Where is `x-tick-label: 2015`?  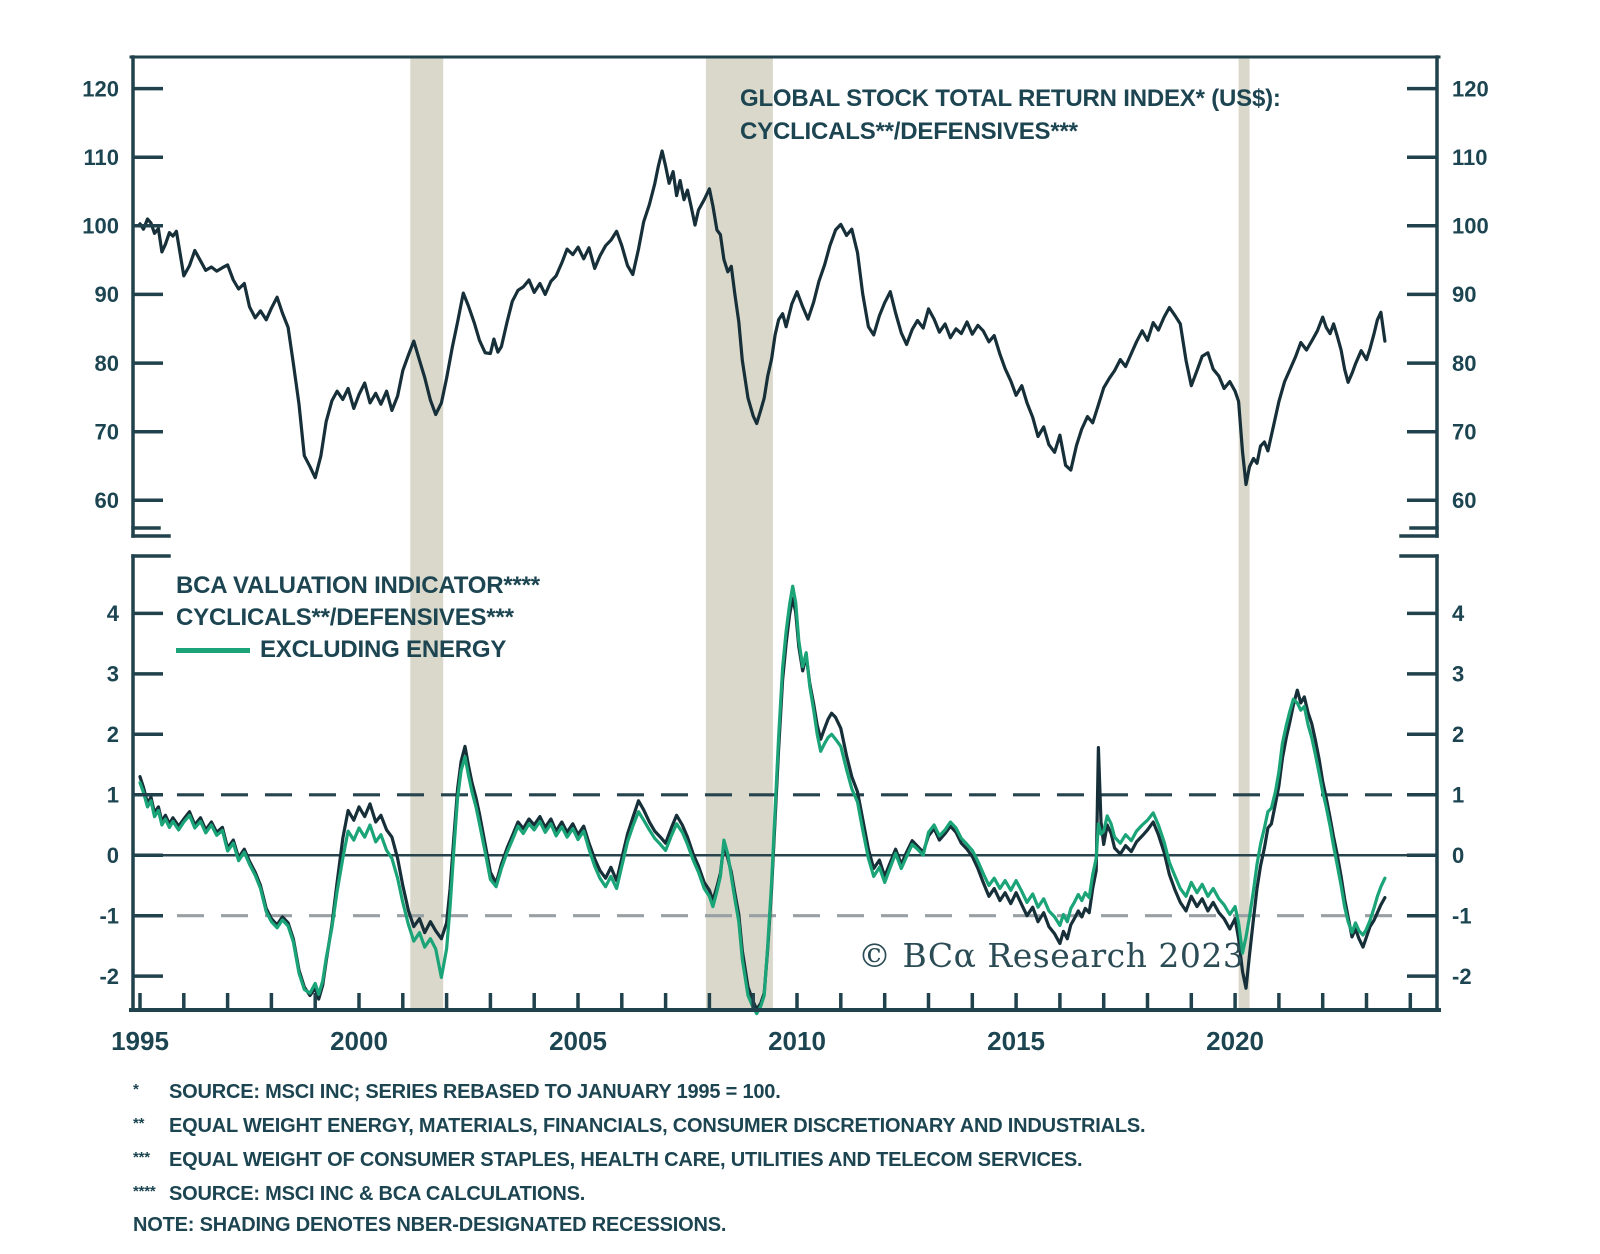 x-tick-label: 2015 is located at coordinates (1016, 1041).